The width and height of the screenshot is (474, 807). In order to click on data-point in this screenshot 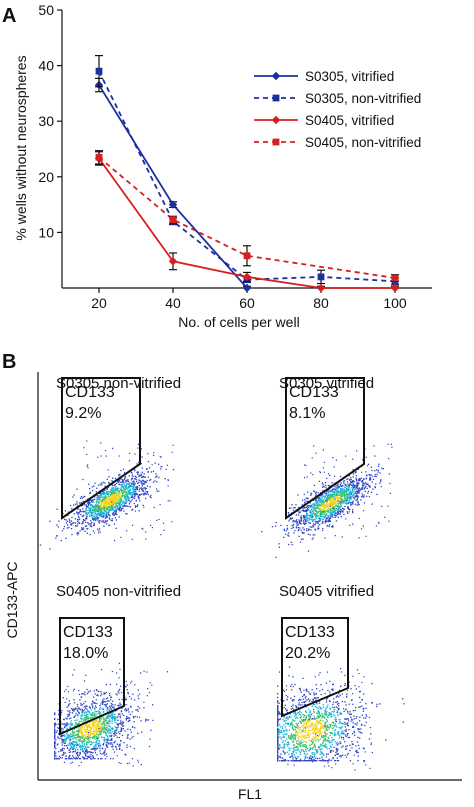, I will do `click(173, 220)`.